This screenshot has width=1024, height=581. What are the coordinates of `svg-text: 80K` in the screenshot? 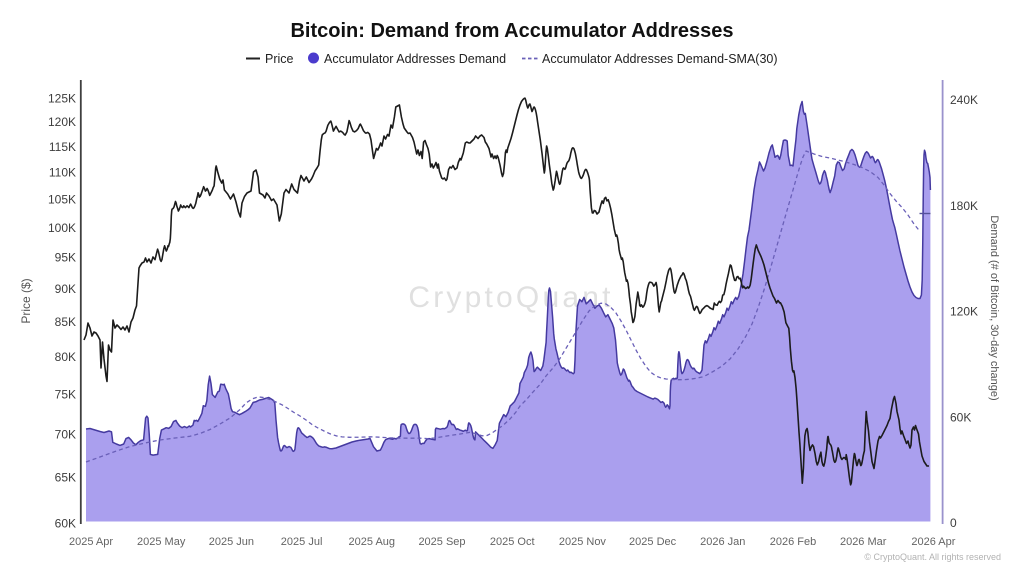 It's located at (65, 357).